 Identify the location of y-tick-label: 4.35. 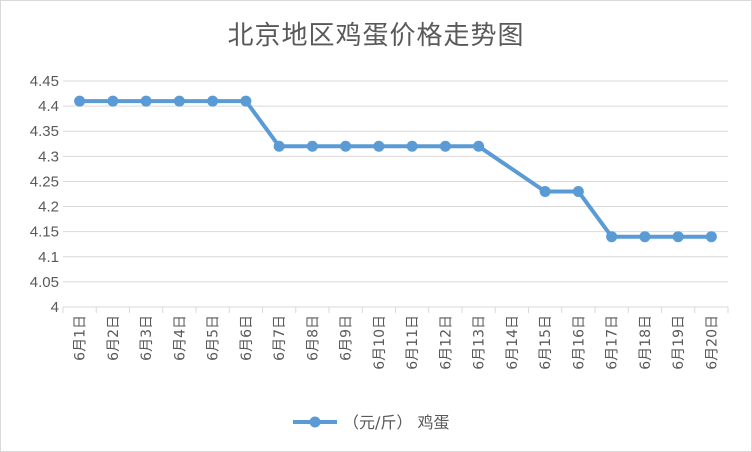
(44, 131).